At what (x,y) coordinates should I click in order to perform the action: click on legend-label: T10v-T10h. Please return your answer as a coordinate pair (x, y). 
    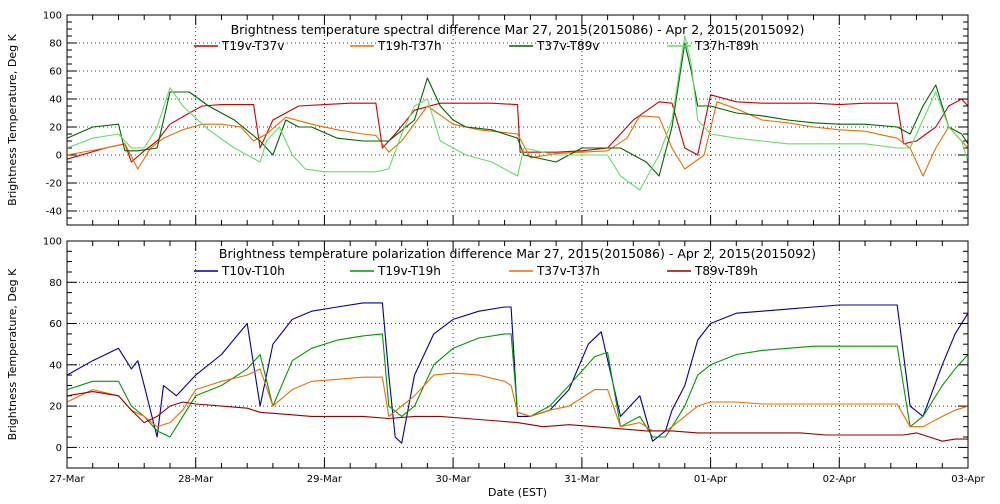
    Looking at the image, I should click on (253, 271).